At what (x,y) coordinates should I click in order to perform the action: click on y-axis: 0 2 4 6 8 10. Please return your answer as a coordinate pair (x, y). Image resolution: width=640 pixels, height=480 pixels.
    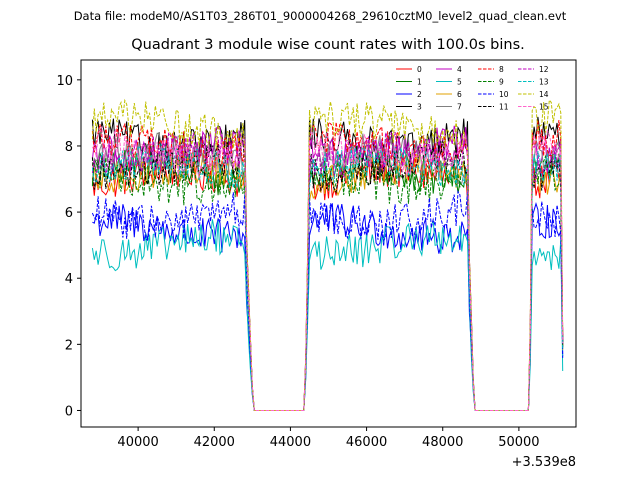
    Looking at the image, I should click on (68, 246).